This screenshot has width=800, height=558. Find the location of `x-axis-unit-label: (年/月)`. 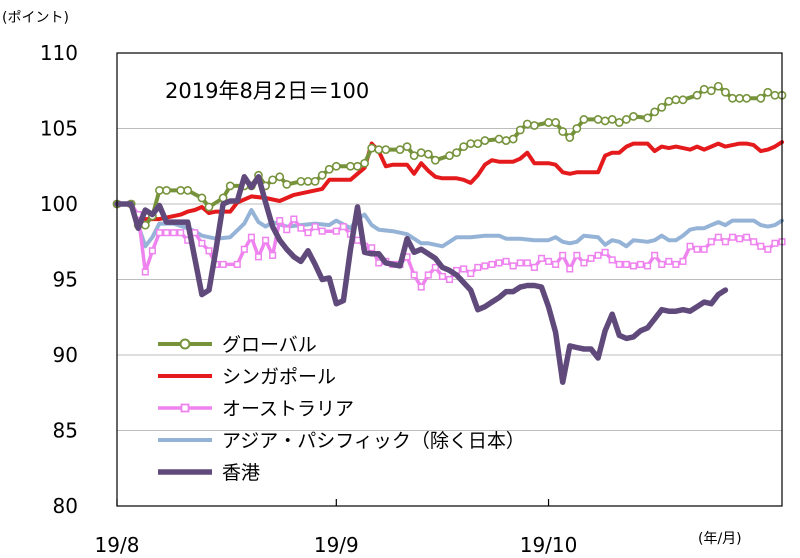

x-axis-unit-label: (年/月) is located at coordinates (720, 539).